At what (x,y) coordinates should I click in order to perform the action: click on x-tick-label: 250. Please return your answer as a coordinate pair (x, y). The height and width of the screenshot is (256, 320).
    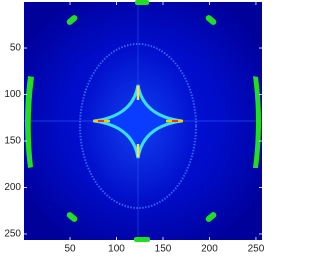
    Looking at the image, I should click on (256, 249).